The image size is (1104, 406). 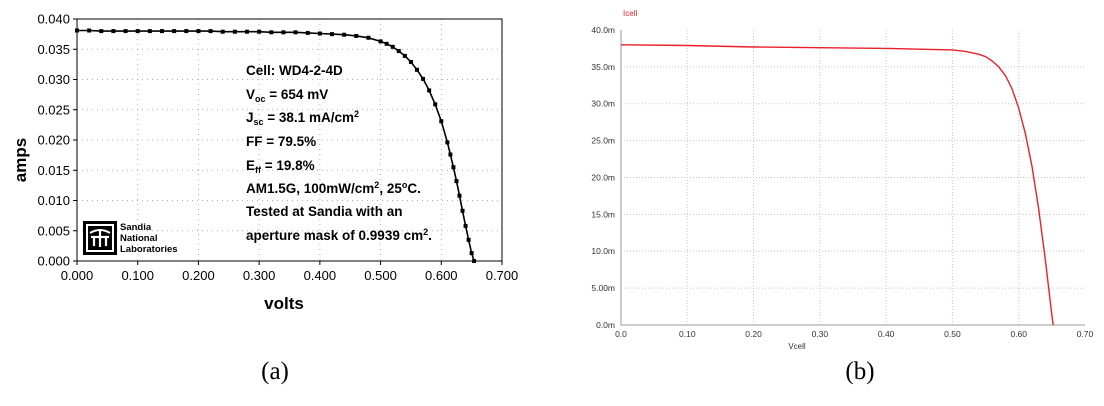 What do you see at coordinates (149, 249) in the screenshot?
I see `logo-line-3: Laboratories` at bounding box center [149, 249].